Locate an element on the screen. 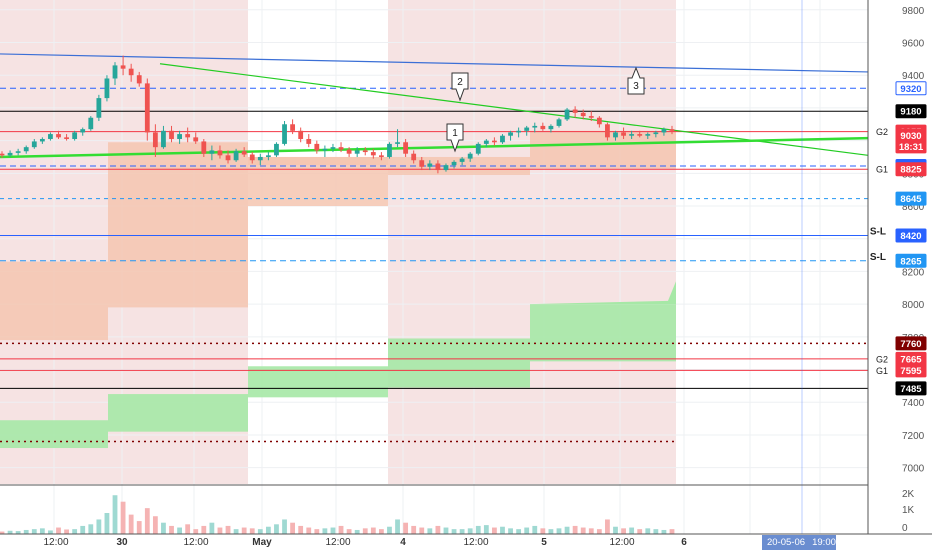  price-label-9: 8265 is located at coordinates (911, 261).